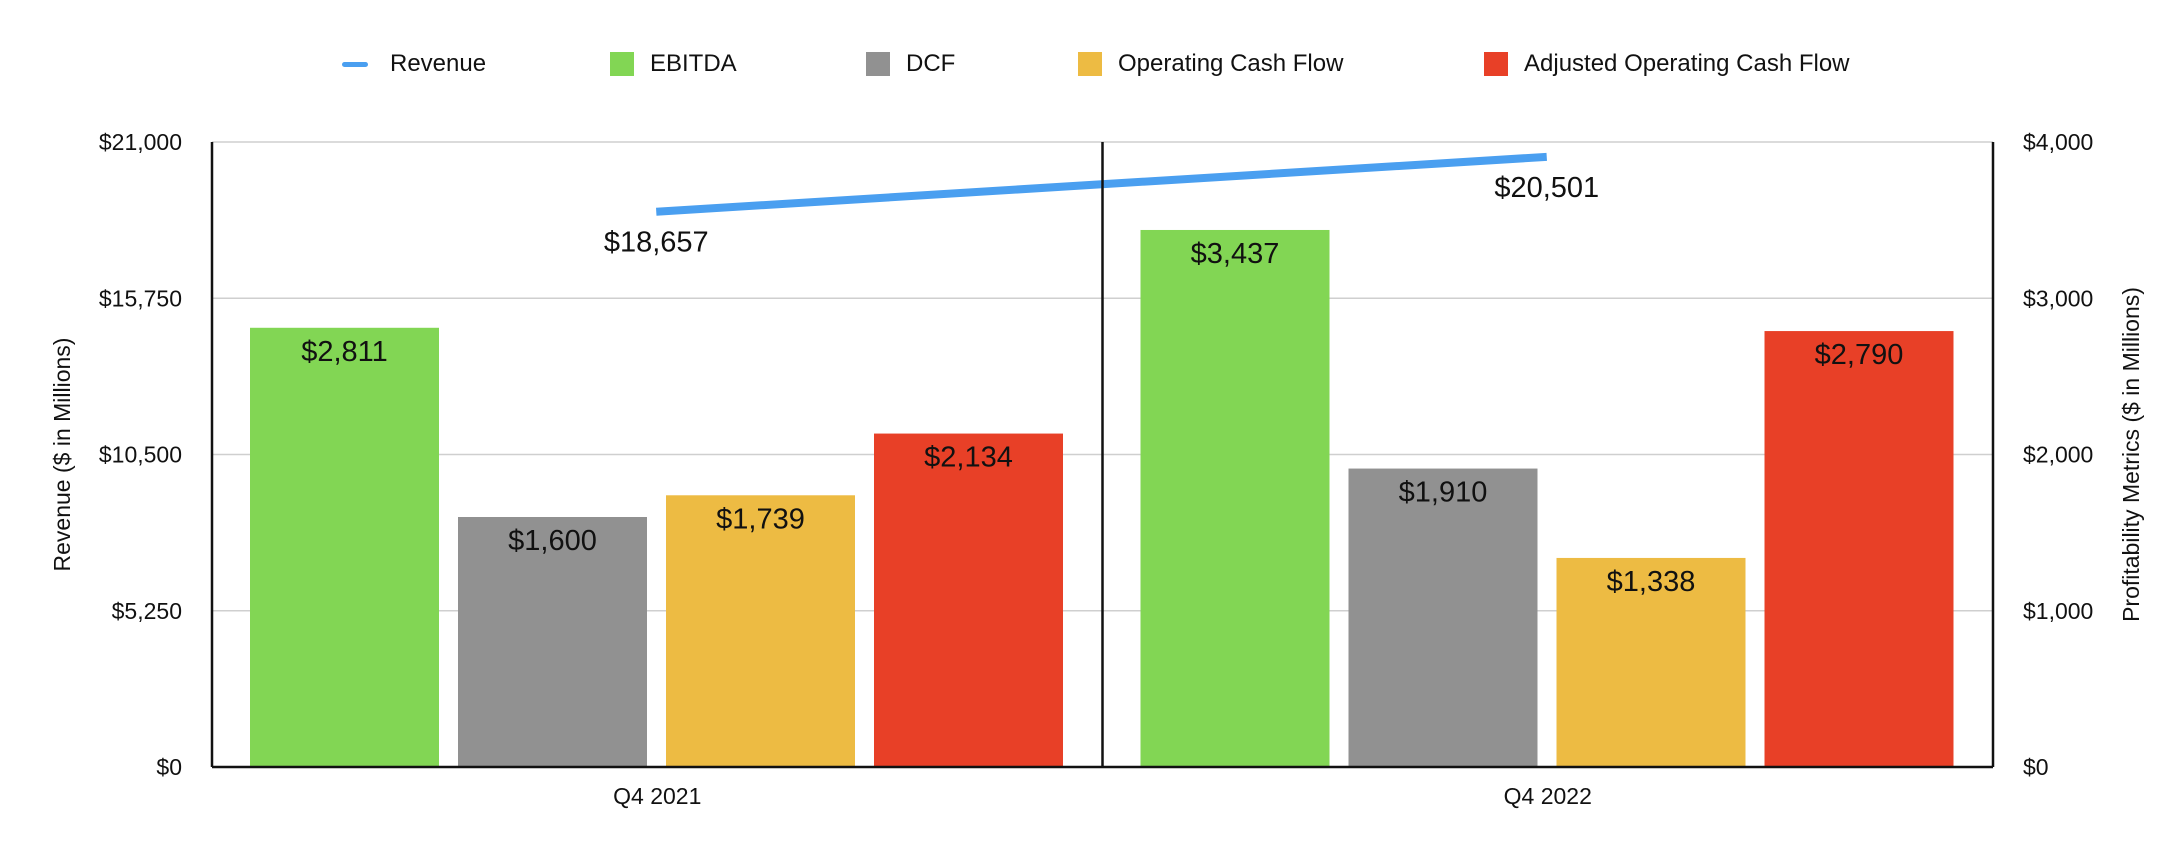 This screenshot has height=860, width=2172. What do you see at coordinates (656, 243) in the screenshot?
I see `line-data-label: $18,657` at bounding box center [656, 243].